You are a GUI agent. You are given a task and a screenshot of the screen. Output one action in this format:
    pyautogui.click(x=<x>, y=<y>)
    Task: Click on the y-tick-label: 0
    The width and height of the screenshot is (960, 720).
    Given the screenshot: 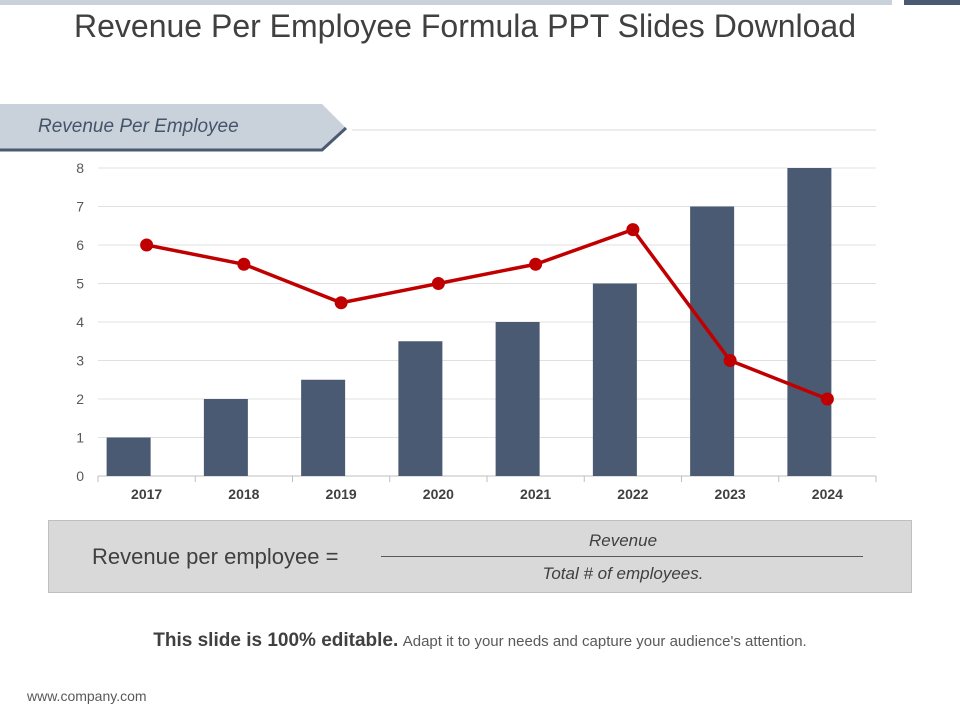 What is the action you would take?
    pyautogui.click(x=80, y=476)
    